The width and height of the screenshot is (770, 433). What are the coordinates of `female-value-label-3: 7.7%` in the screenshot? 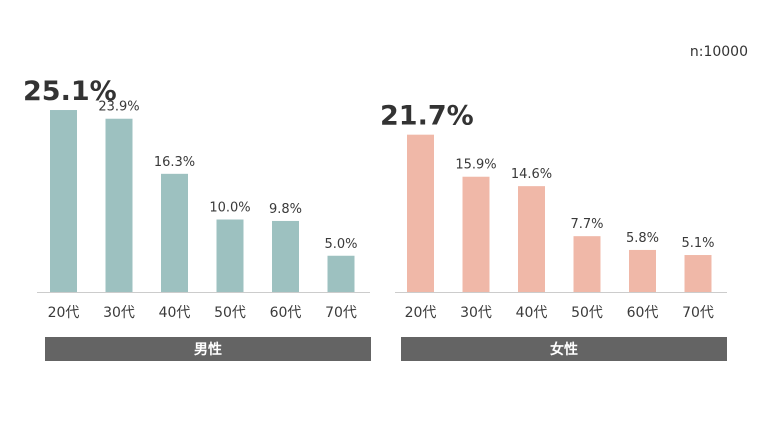 It's located at (586, 224).